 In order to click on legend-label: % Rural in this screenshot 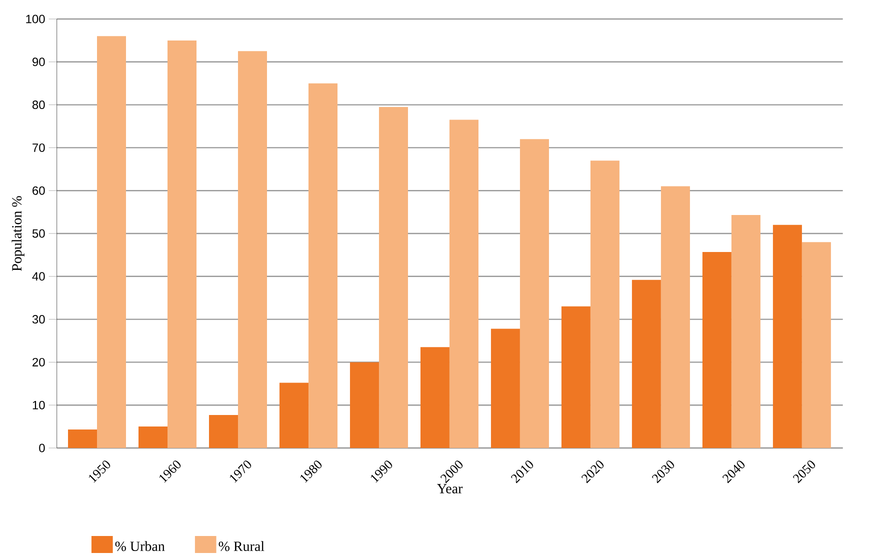, I will do `click(241, 545)`.